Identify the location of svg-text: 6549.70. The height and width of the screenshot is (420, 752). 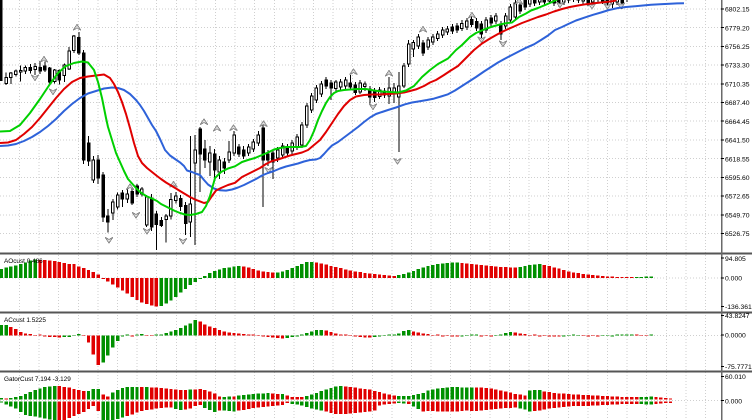
(737, 215).